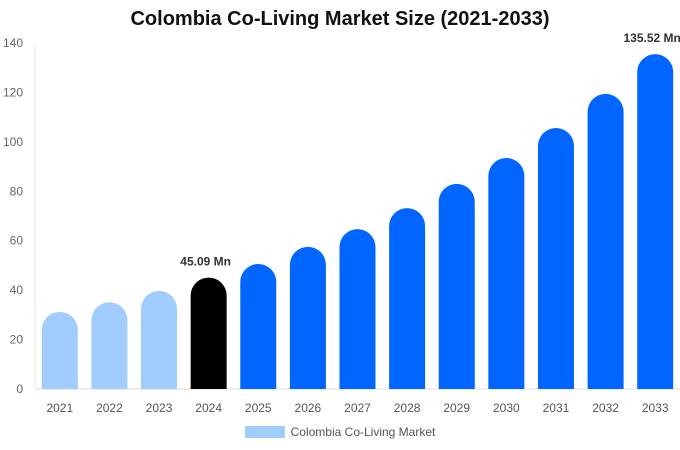 This screenshot has width=680, height=450. I want to click on bar-2023, so click(159, 339).